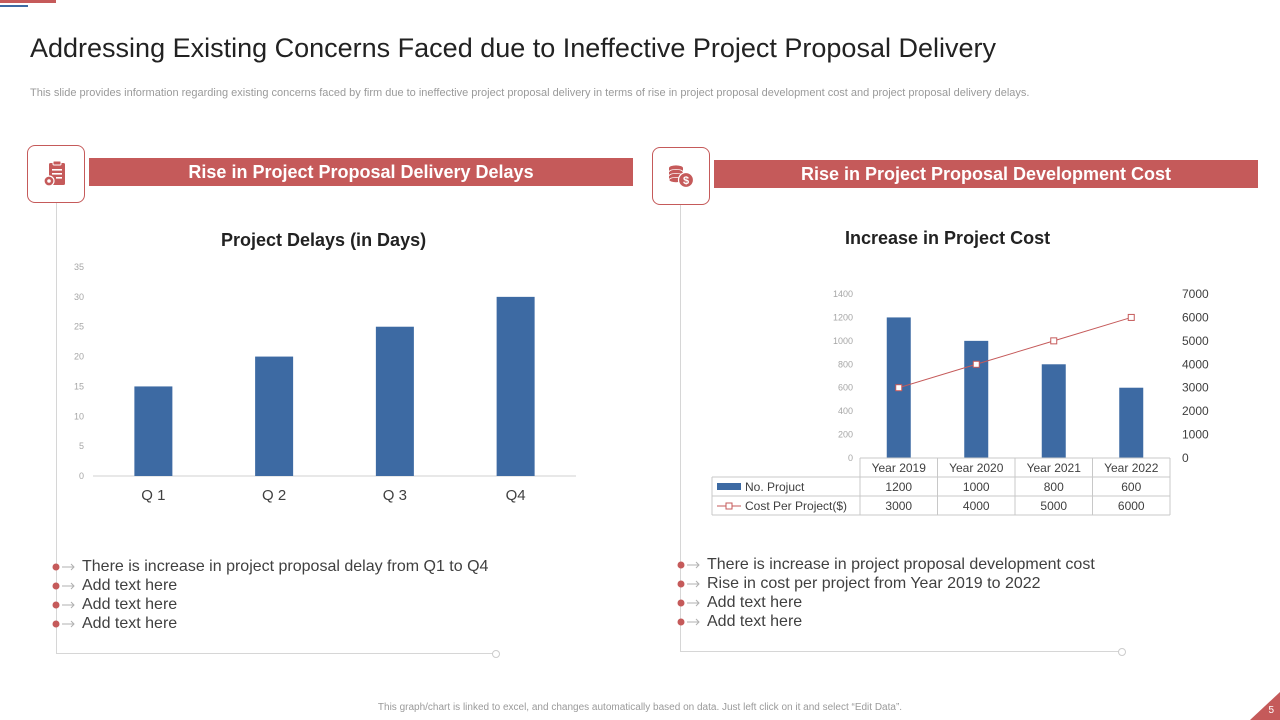 This screenshot has width=1280, height=720. I want to click on category-label: Year 2019, so click(899, 468).